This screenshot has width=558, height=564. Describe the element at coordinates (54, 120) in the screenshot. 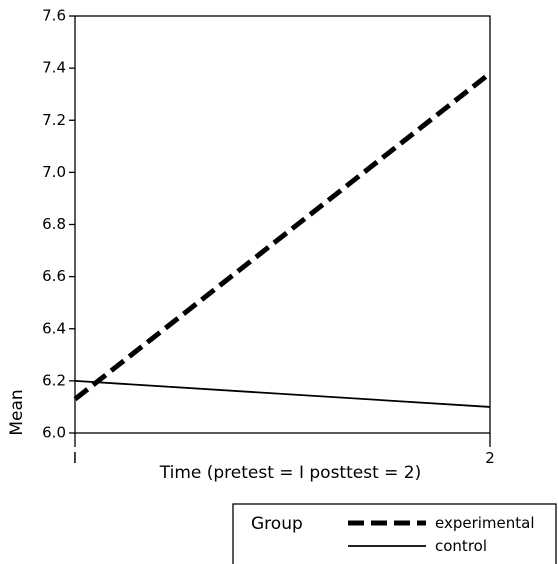

I see `y-tick-label: 7.2` at that location.